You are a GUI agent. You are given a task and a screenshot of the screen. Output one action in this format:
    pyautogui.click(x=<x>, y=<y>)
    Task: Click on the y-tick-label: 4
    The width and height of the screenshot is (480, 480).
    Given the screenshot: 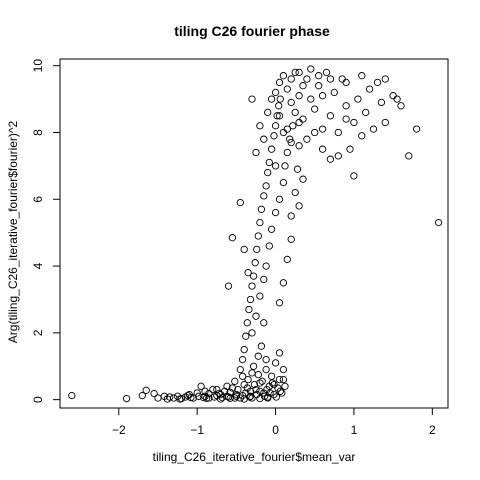 What is the action you would take?
    pyautogui.click(x=38, y=265)
    